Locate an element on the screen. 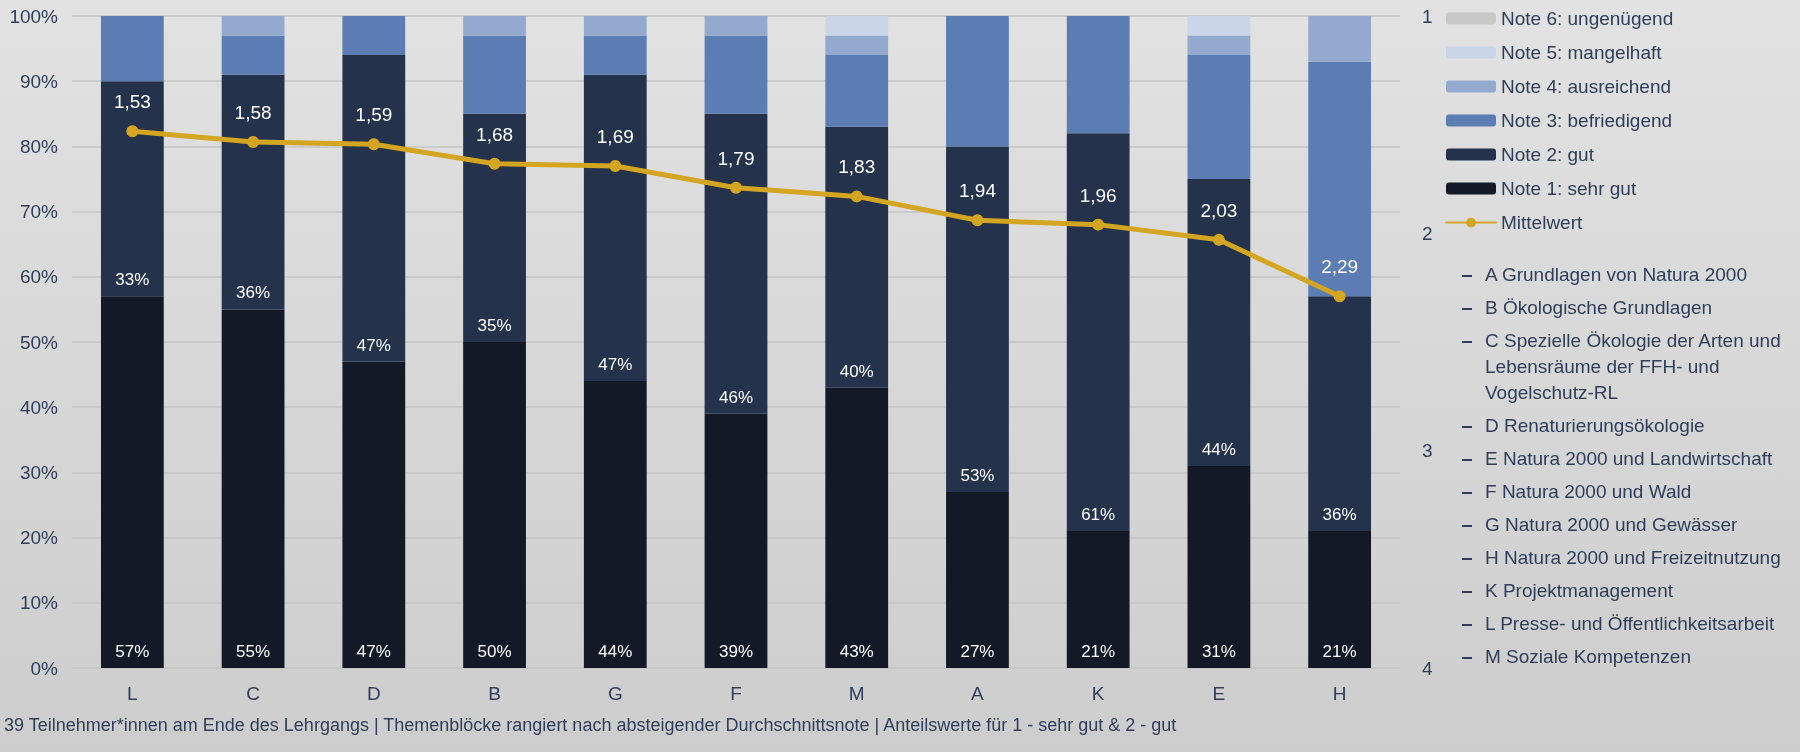 The height and width of the screenshot is (752, 1800). data-label: 1,58 is located at coordinates (253, 113).